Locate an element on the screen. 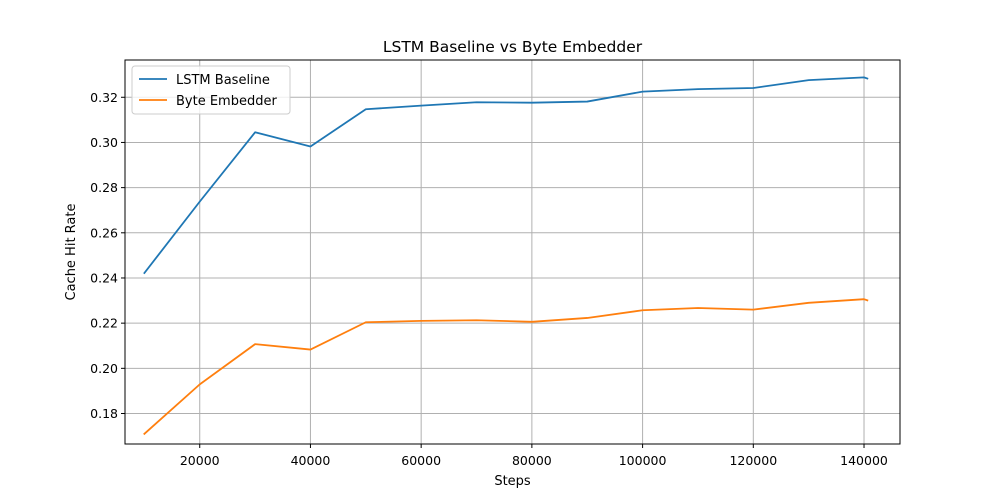 The image size is (1000, 500). y-tick-label: 0.32 is located at coordinates (104, 97).